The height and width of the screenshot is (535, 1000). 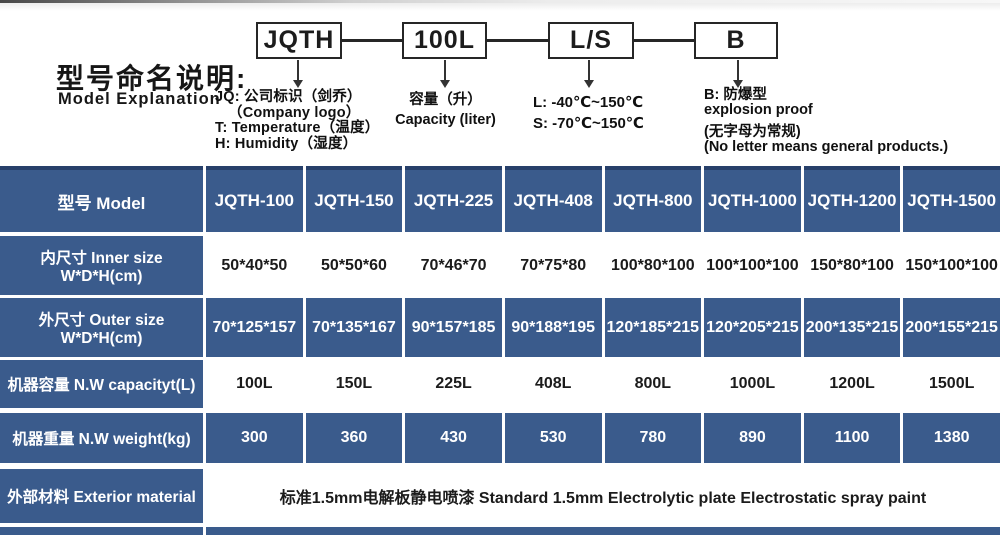 What do you see at coordinates (653, 384) in the screenshot?
I see `table-cell: 800L` at bounding box center [653, 384].